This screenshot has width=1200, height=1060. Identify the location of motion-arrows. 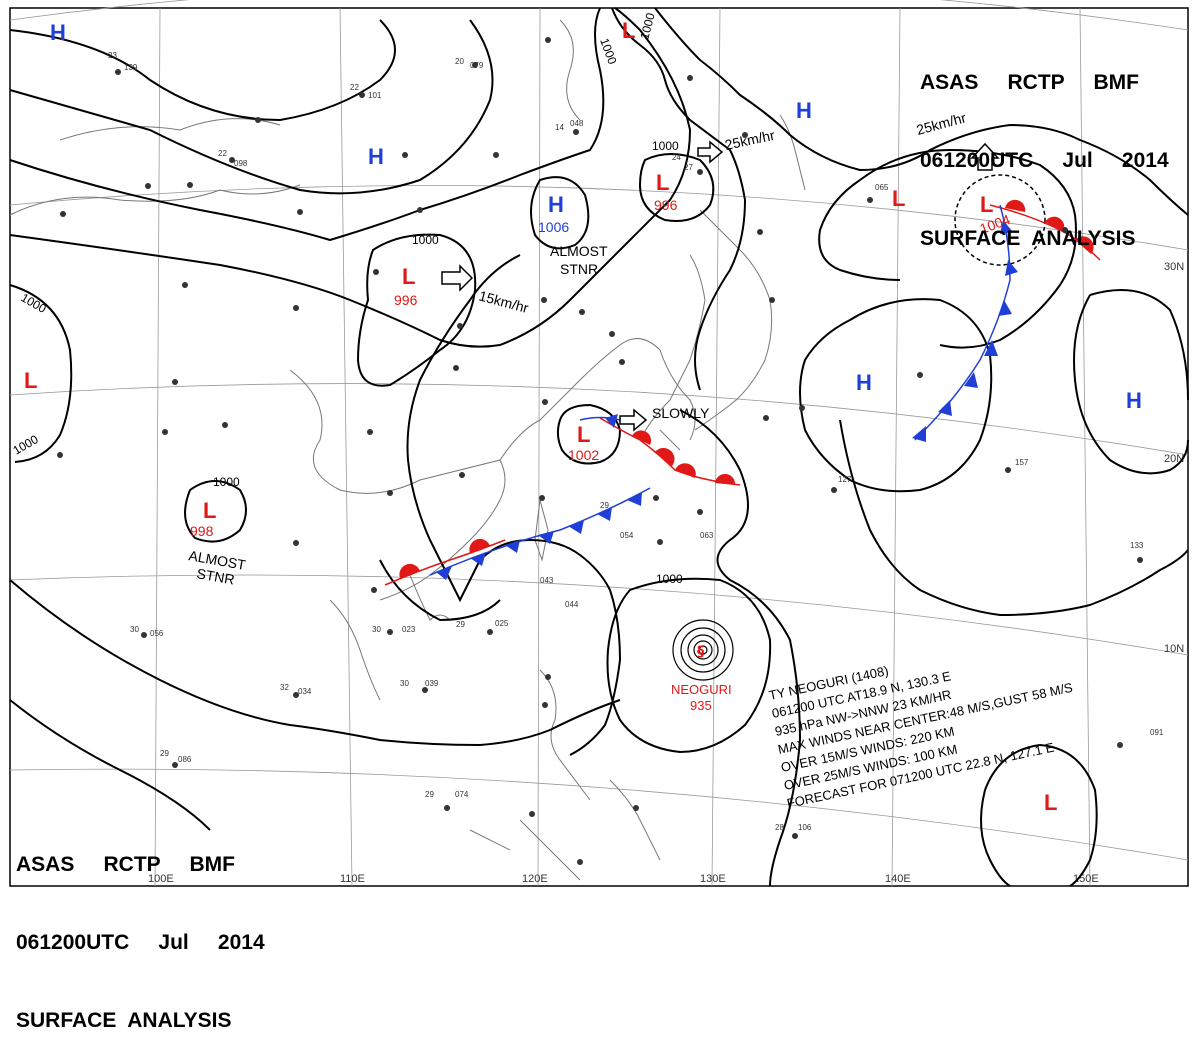
(720, 286).